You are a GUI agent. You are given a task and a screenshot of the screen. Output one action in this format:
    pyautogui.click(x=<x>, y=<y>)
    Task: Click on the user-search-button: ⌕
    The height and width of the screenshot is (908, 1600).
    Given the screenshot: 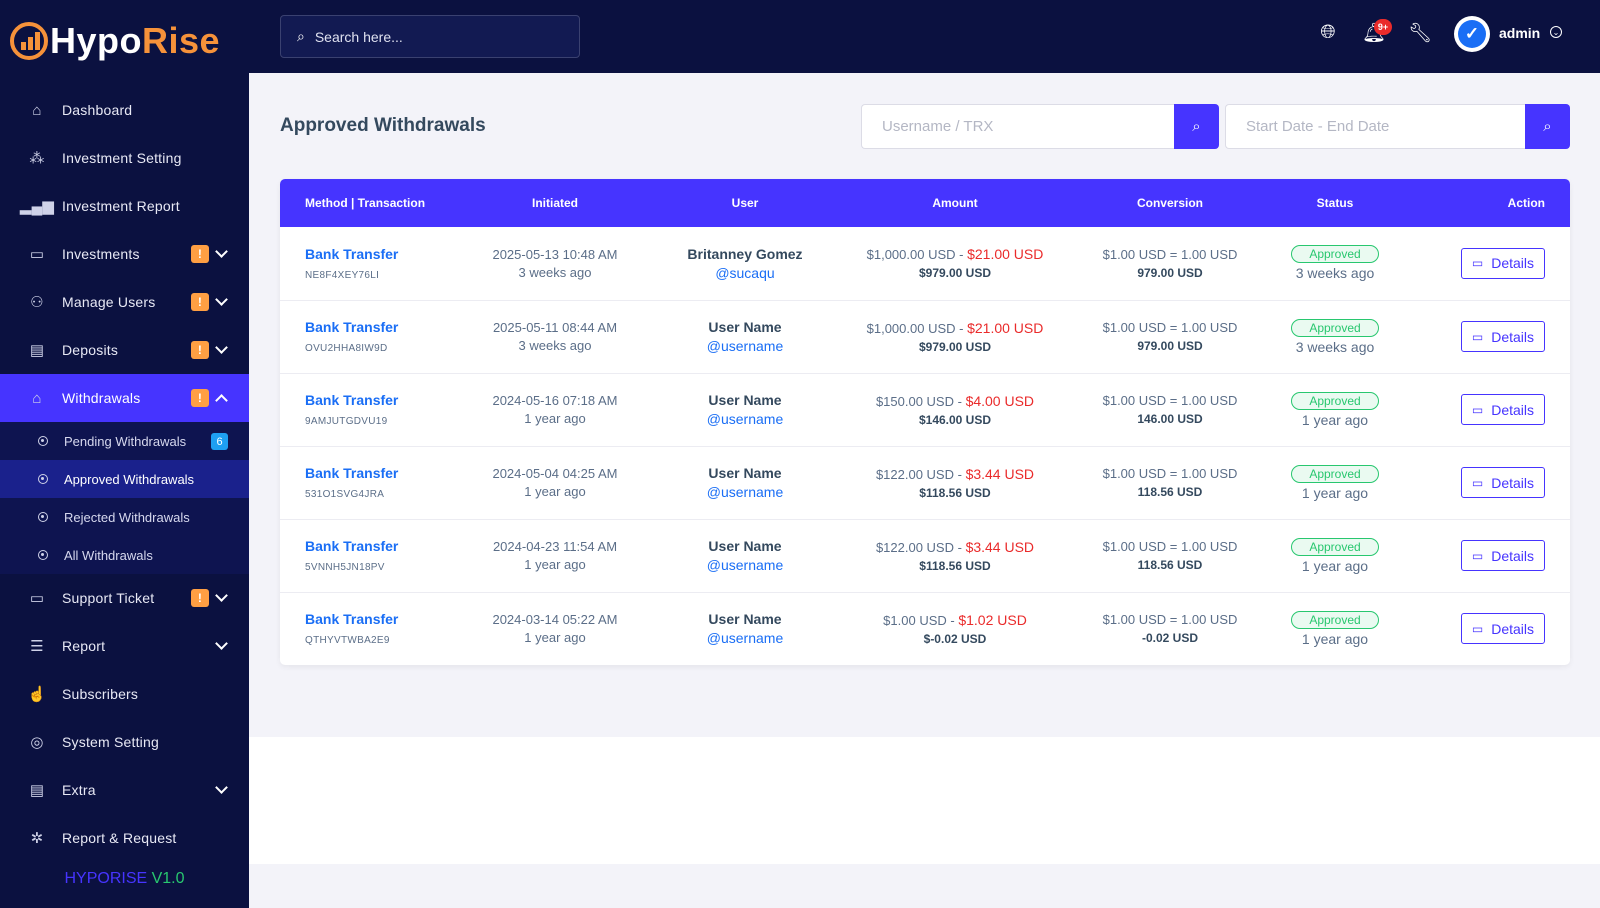 What is the action you would take?
    pyautogui.click(x=1196, y=126)
    